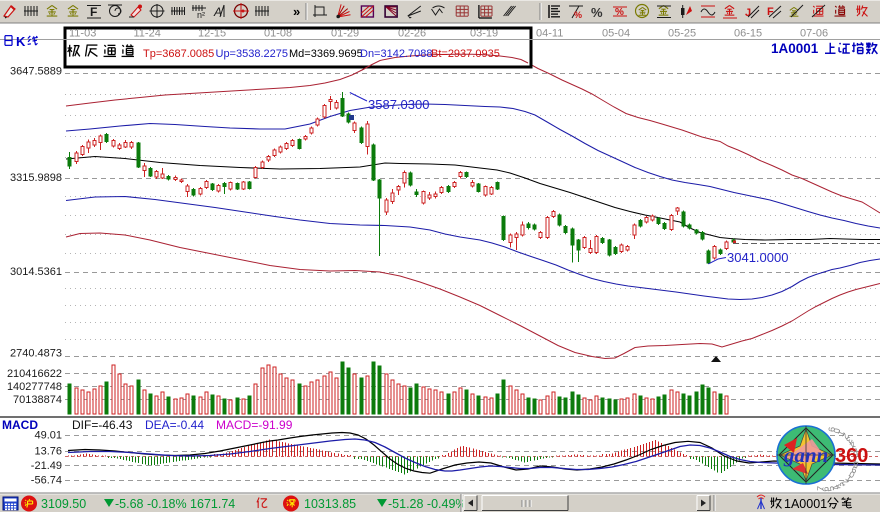  Describe the element at coordinates (465, 54) in the screenshot. I see `svg-text: Bt=2937.0935` at that location.